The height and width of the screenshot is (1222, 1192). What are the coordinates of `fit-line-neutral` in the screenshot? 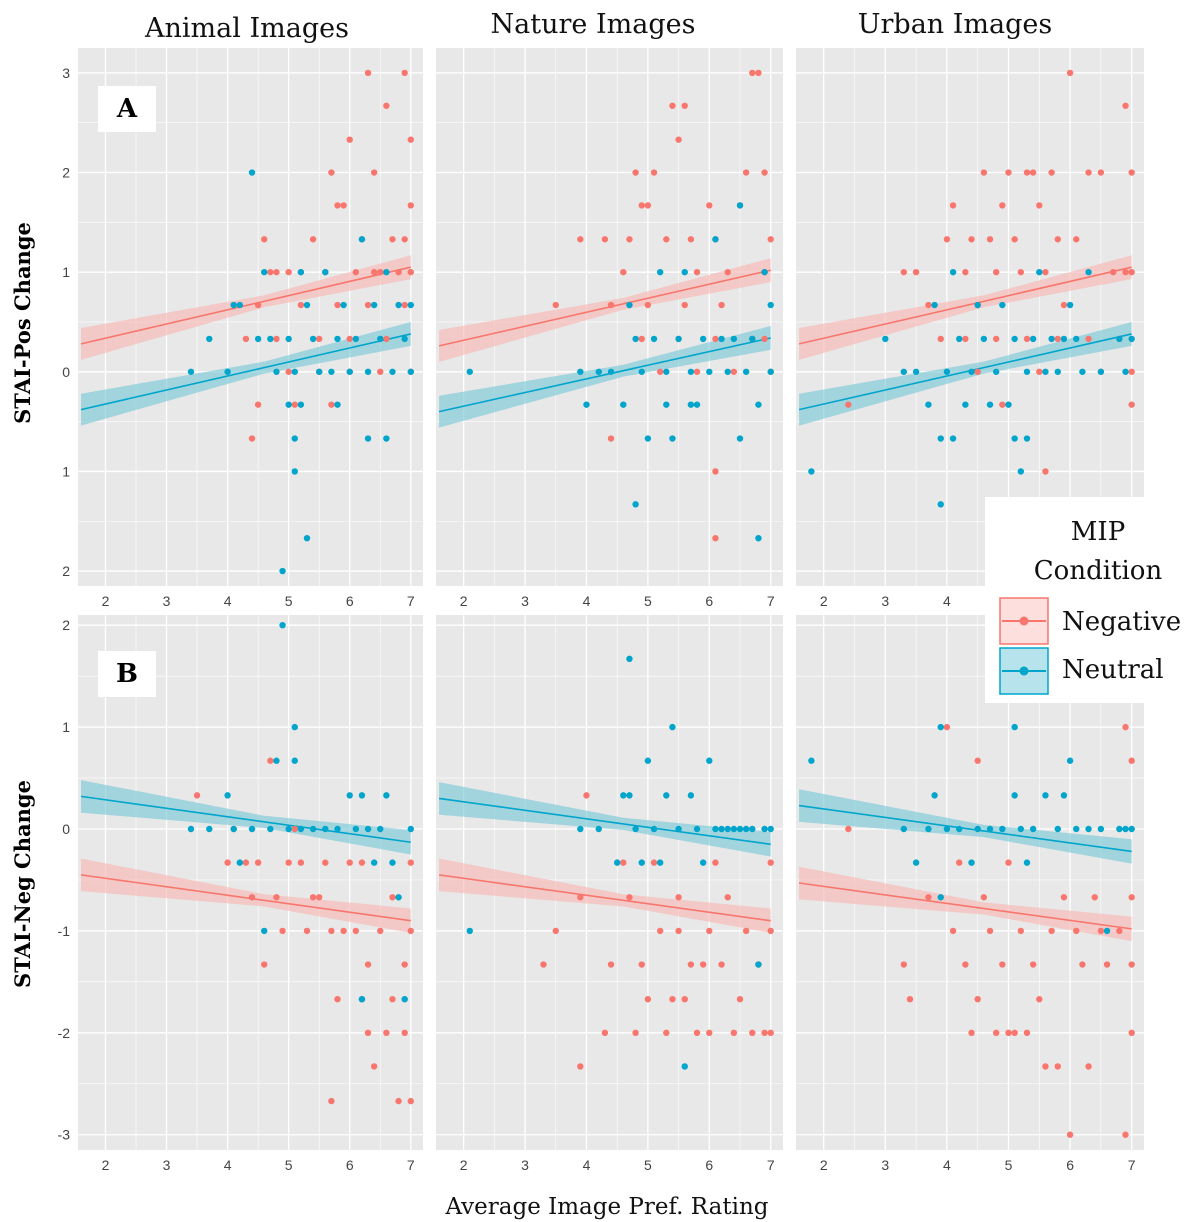 It's located at (245, 819).